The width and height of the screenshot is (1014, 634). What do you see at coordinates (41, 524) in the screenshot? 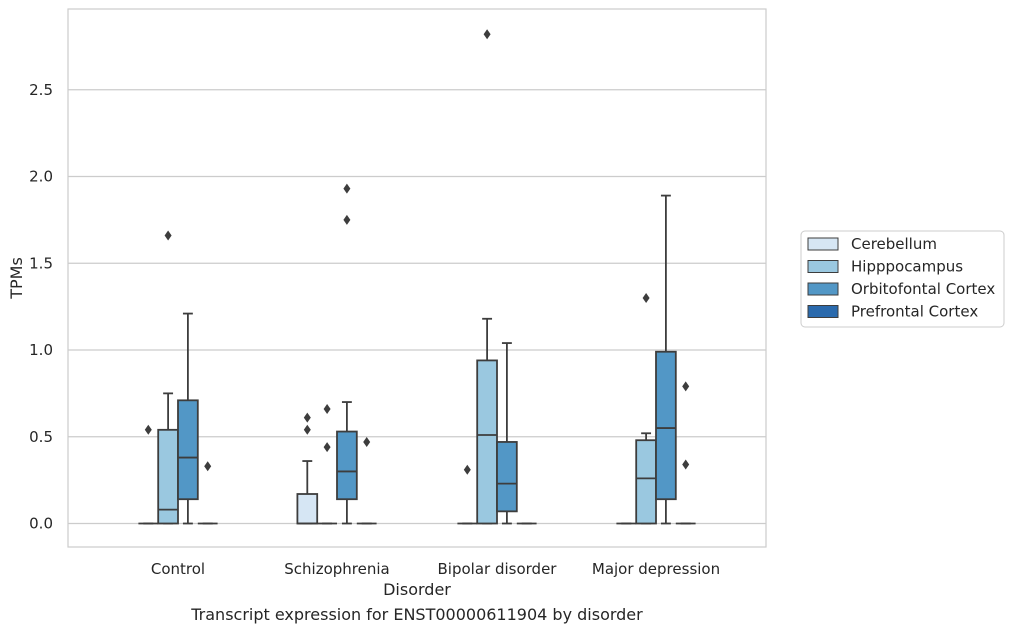
I see `y-tick-label: 0.0` at bounding box center [41, 524].